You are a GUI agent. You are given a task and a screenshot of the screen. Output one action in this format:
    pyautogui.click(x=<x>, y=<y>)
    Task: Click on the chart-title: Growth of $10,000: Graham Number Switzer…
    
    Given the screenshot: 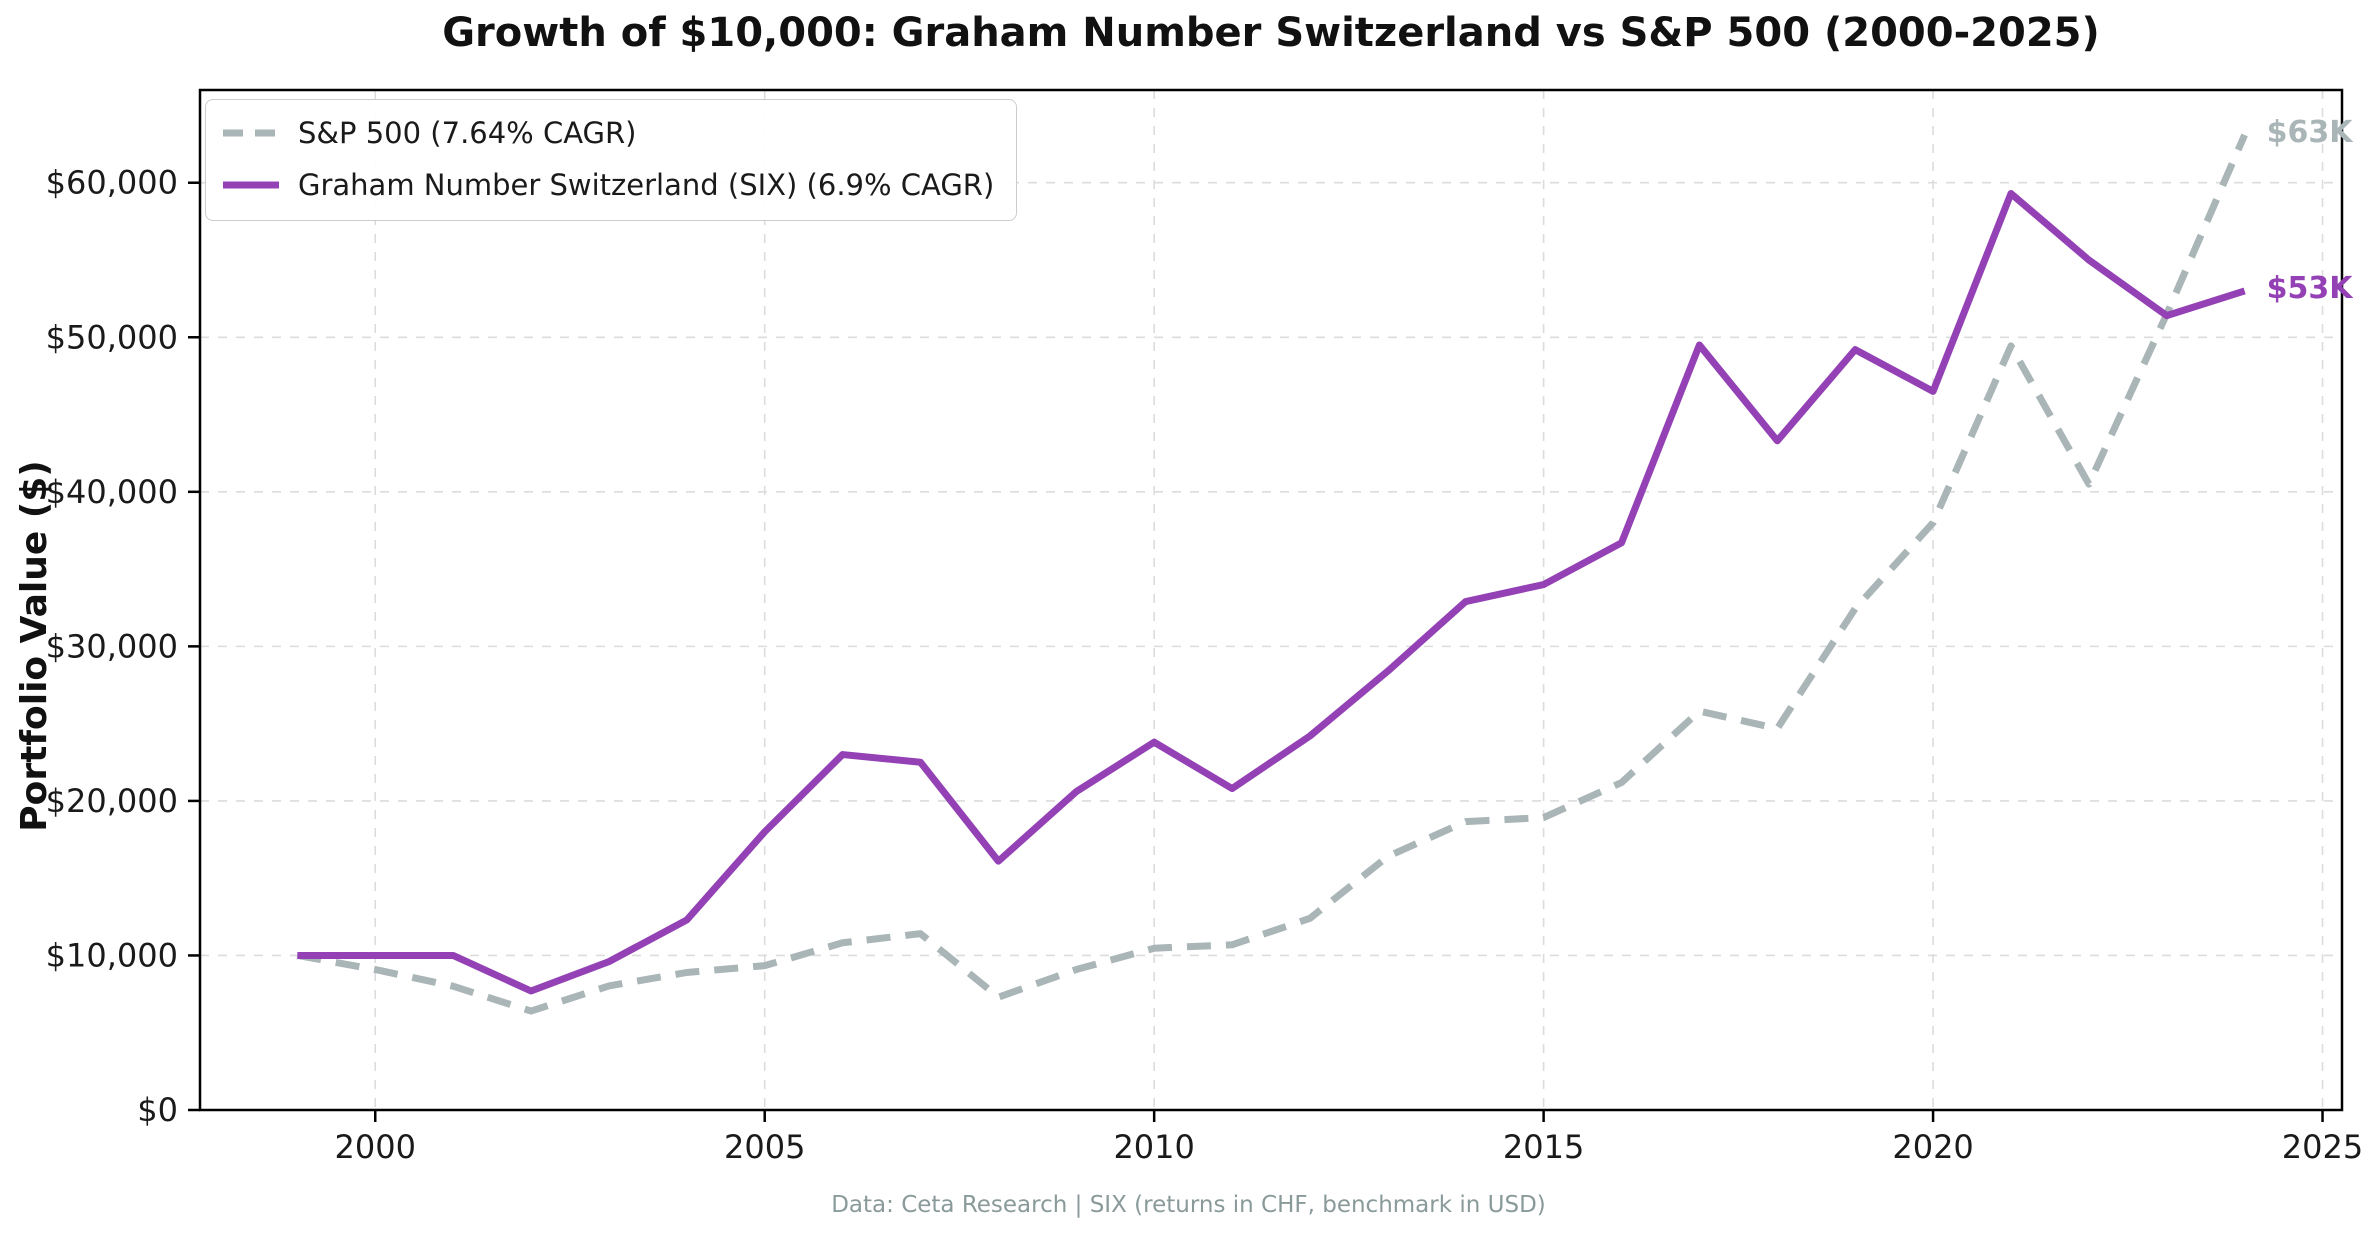 What is the action you would take?
    pyautogui.click(x=1271, y=33)
    